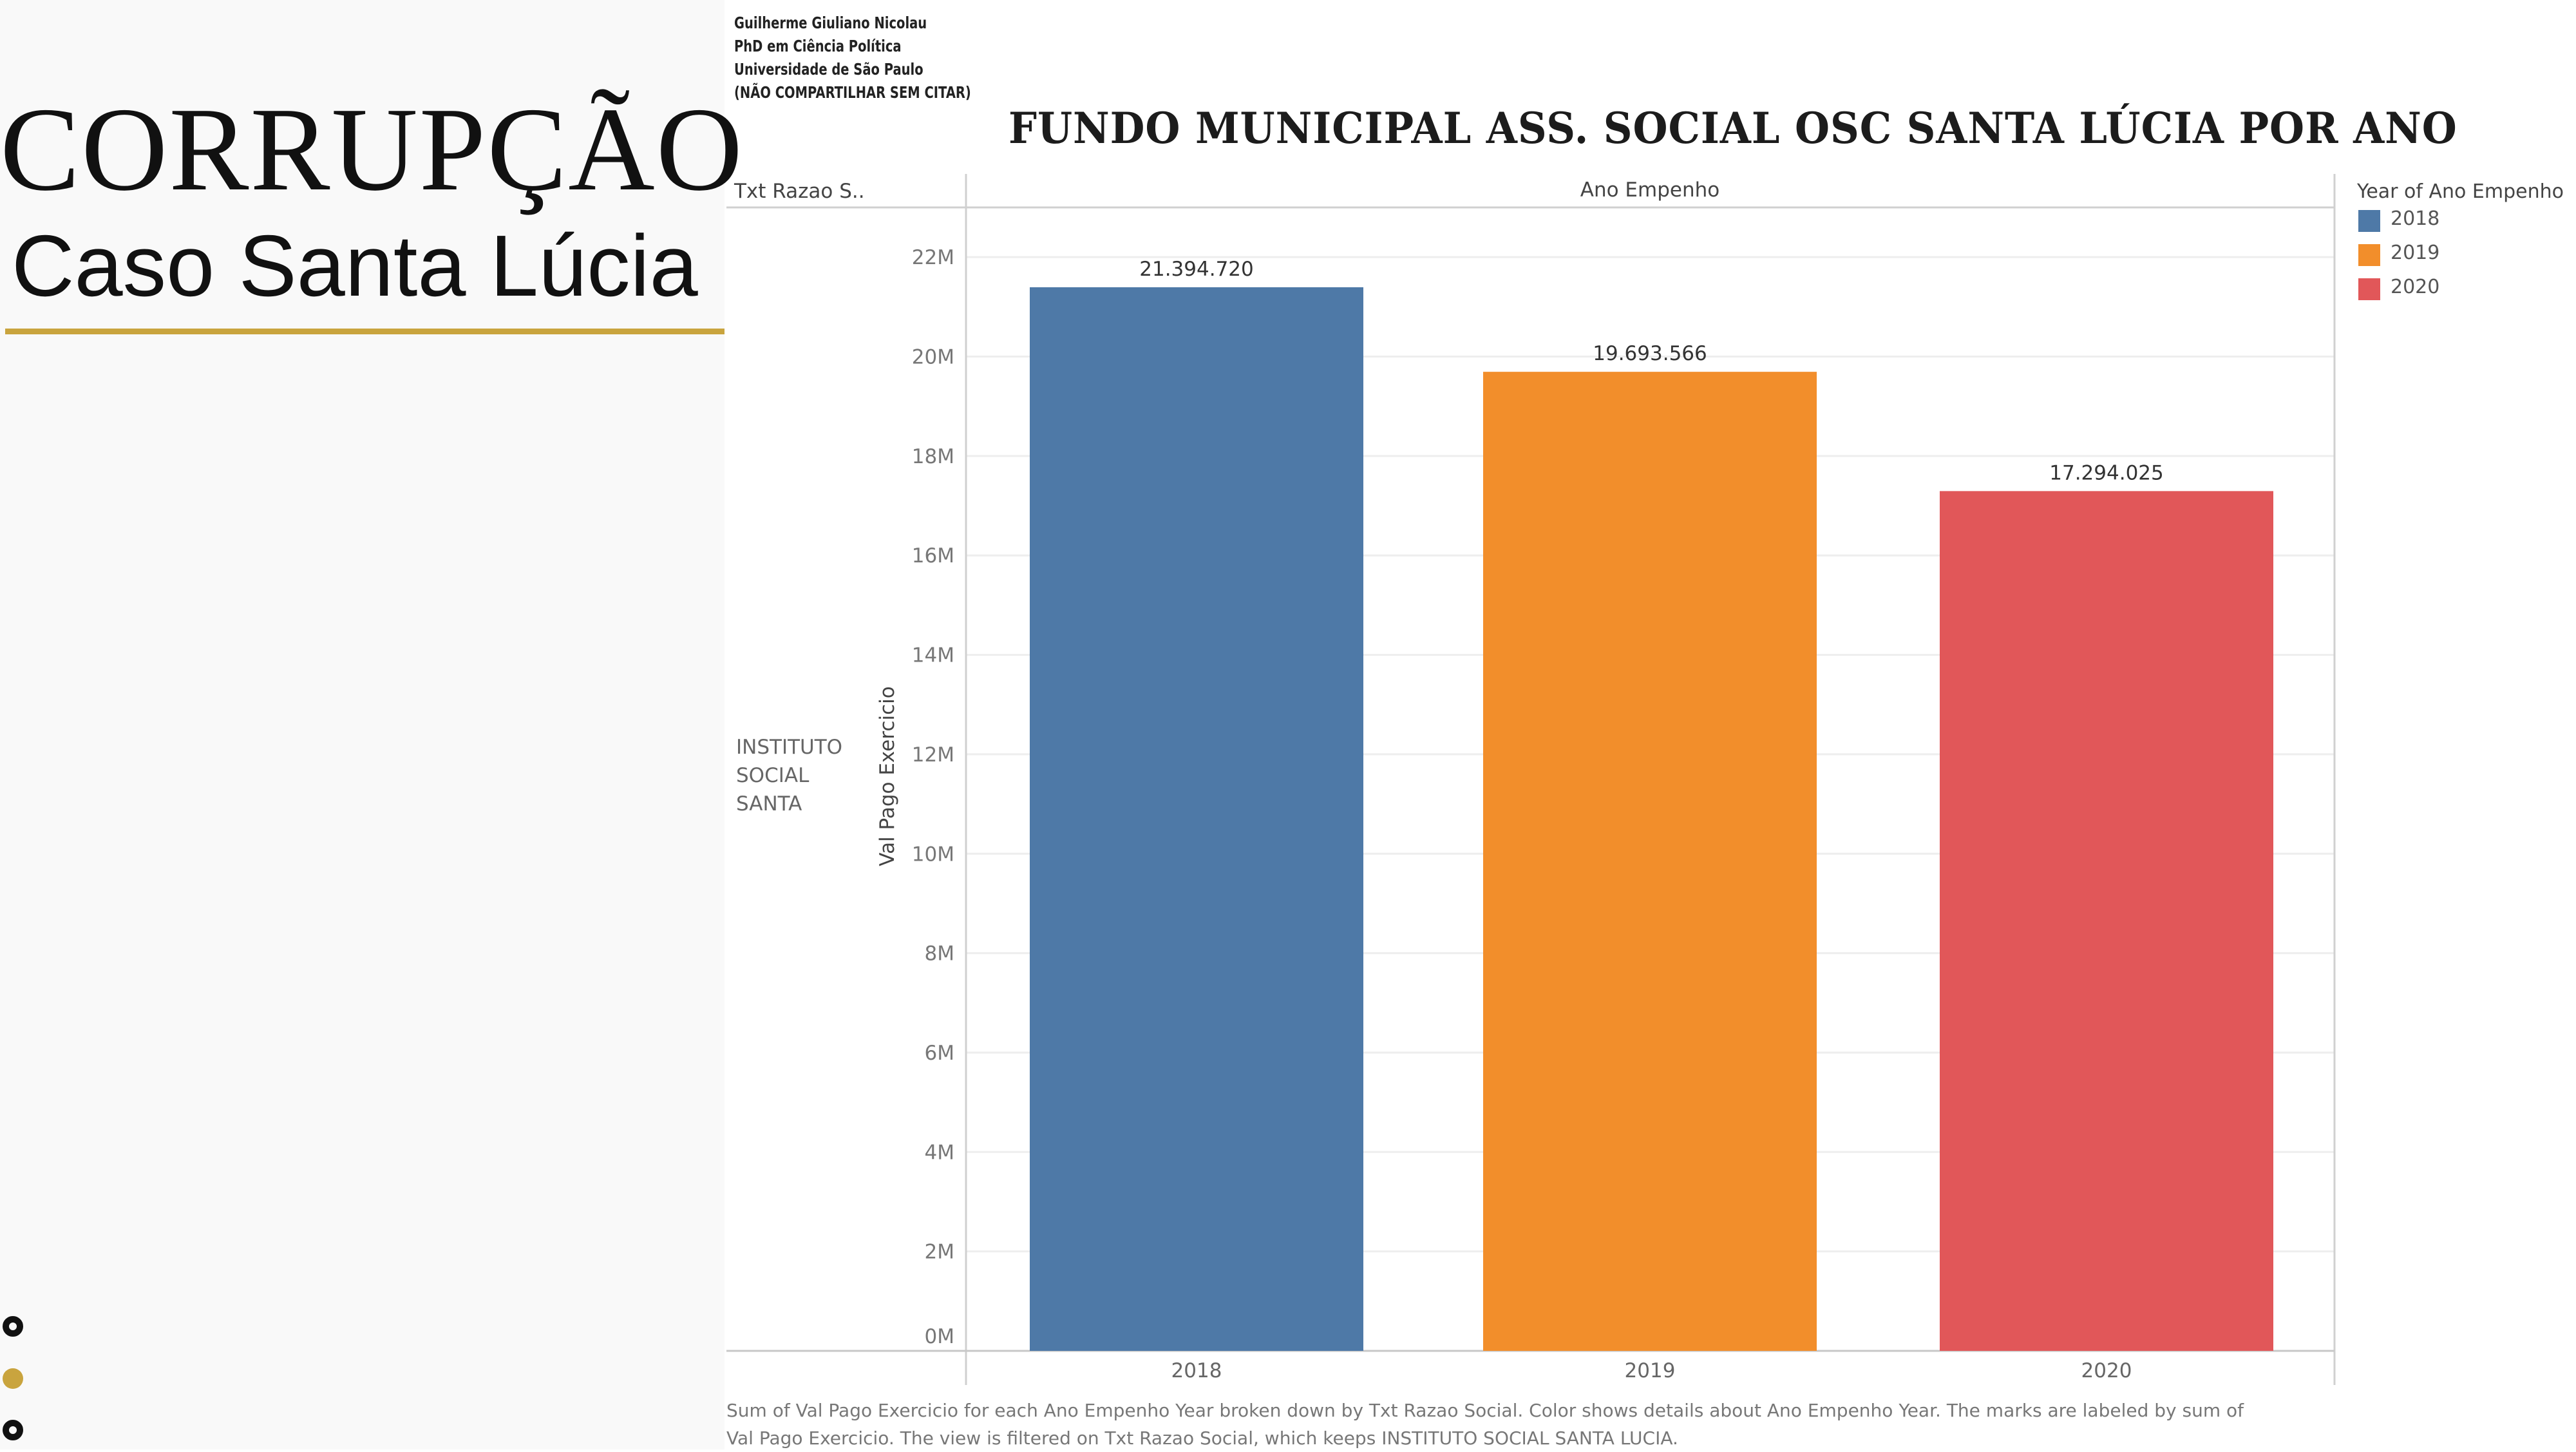  I want to click on slide-subtitle: Caso Santa Lúcia, so click(355, 265).